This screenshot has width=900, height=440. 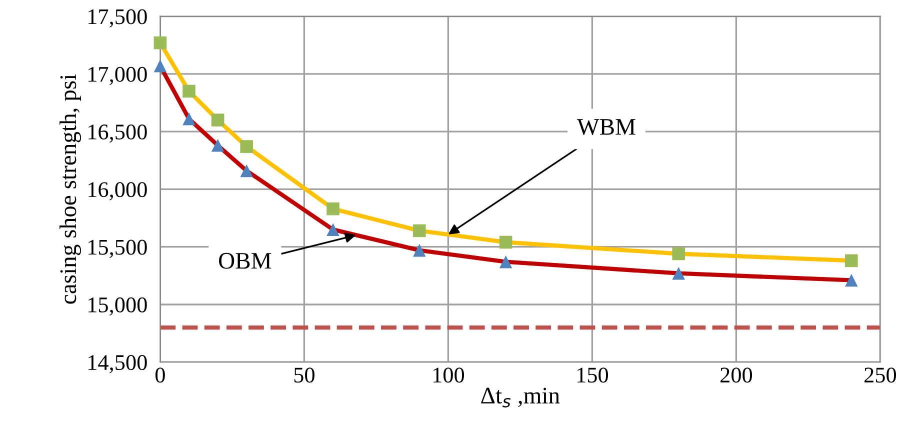 I want to click on x-tick-label: 0, so click(x=160, y=375).